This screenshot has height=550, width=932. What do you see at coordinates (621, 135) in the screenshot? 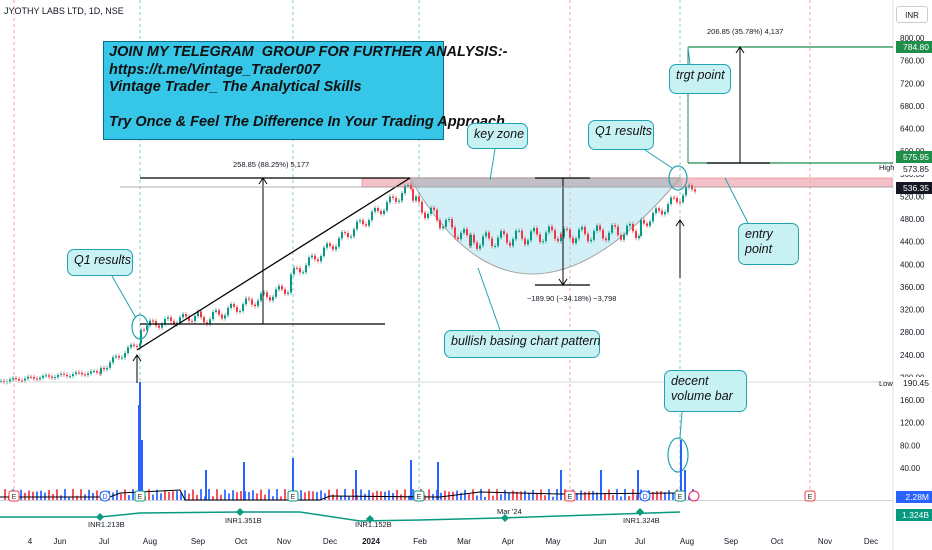
I see `q1-results-right-note: Q1 results` at bounding box center [621, 135].